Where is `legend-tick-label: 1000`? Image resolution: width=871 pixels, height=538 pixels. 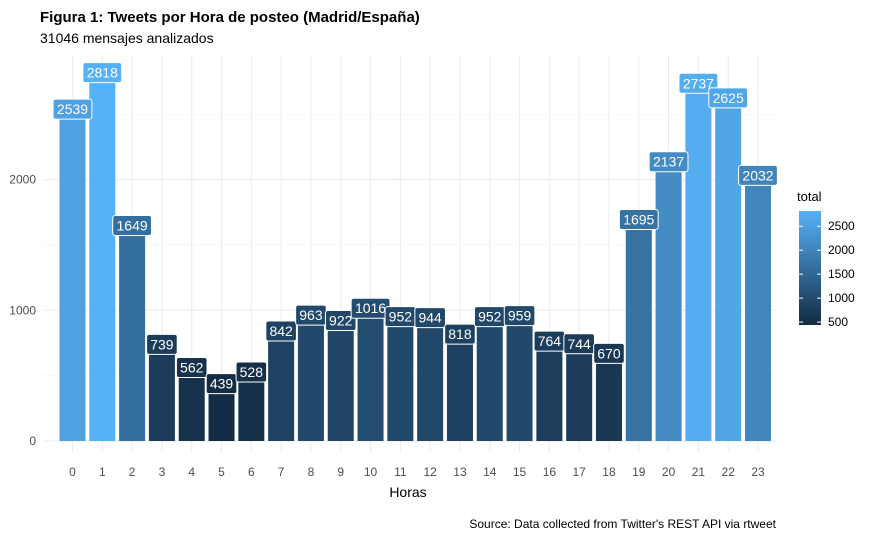
legend-tick-label: 1000 is located at coordinates (841, 298).